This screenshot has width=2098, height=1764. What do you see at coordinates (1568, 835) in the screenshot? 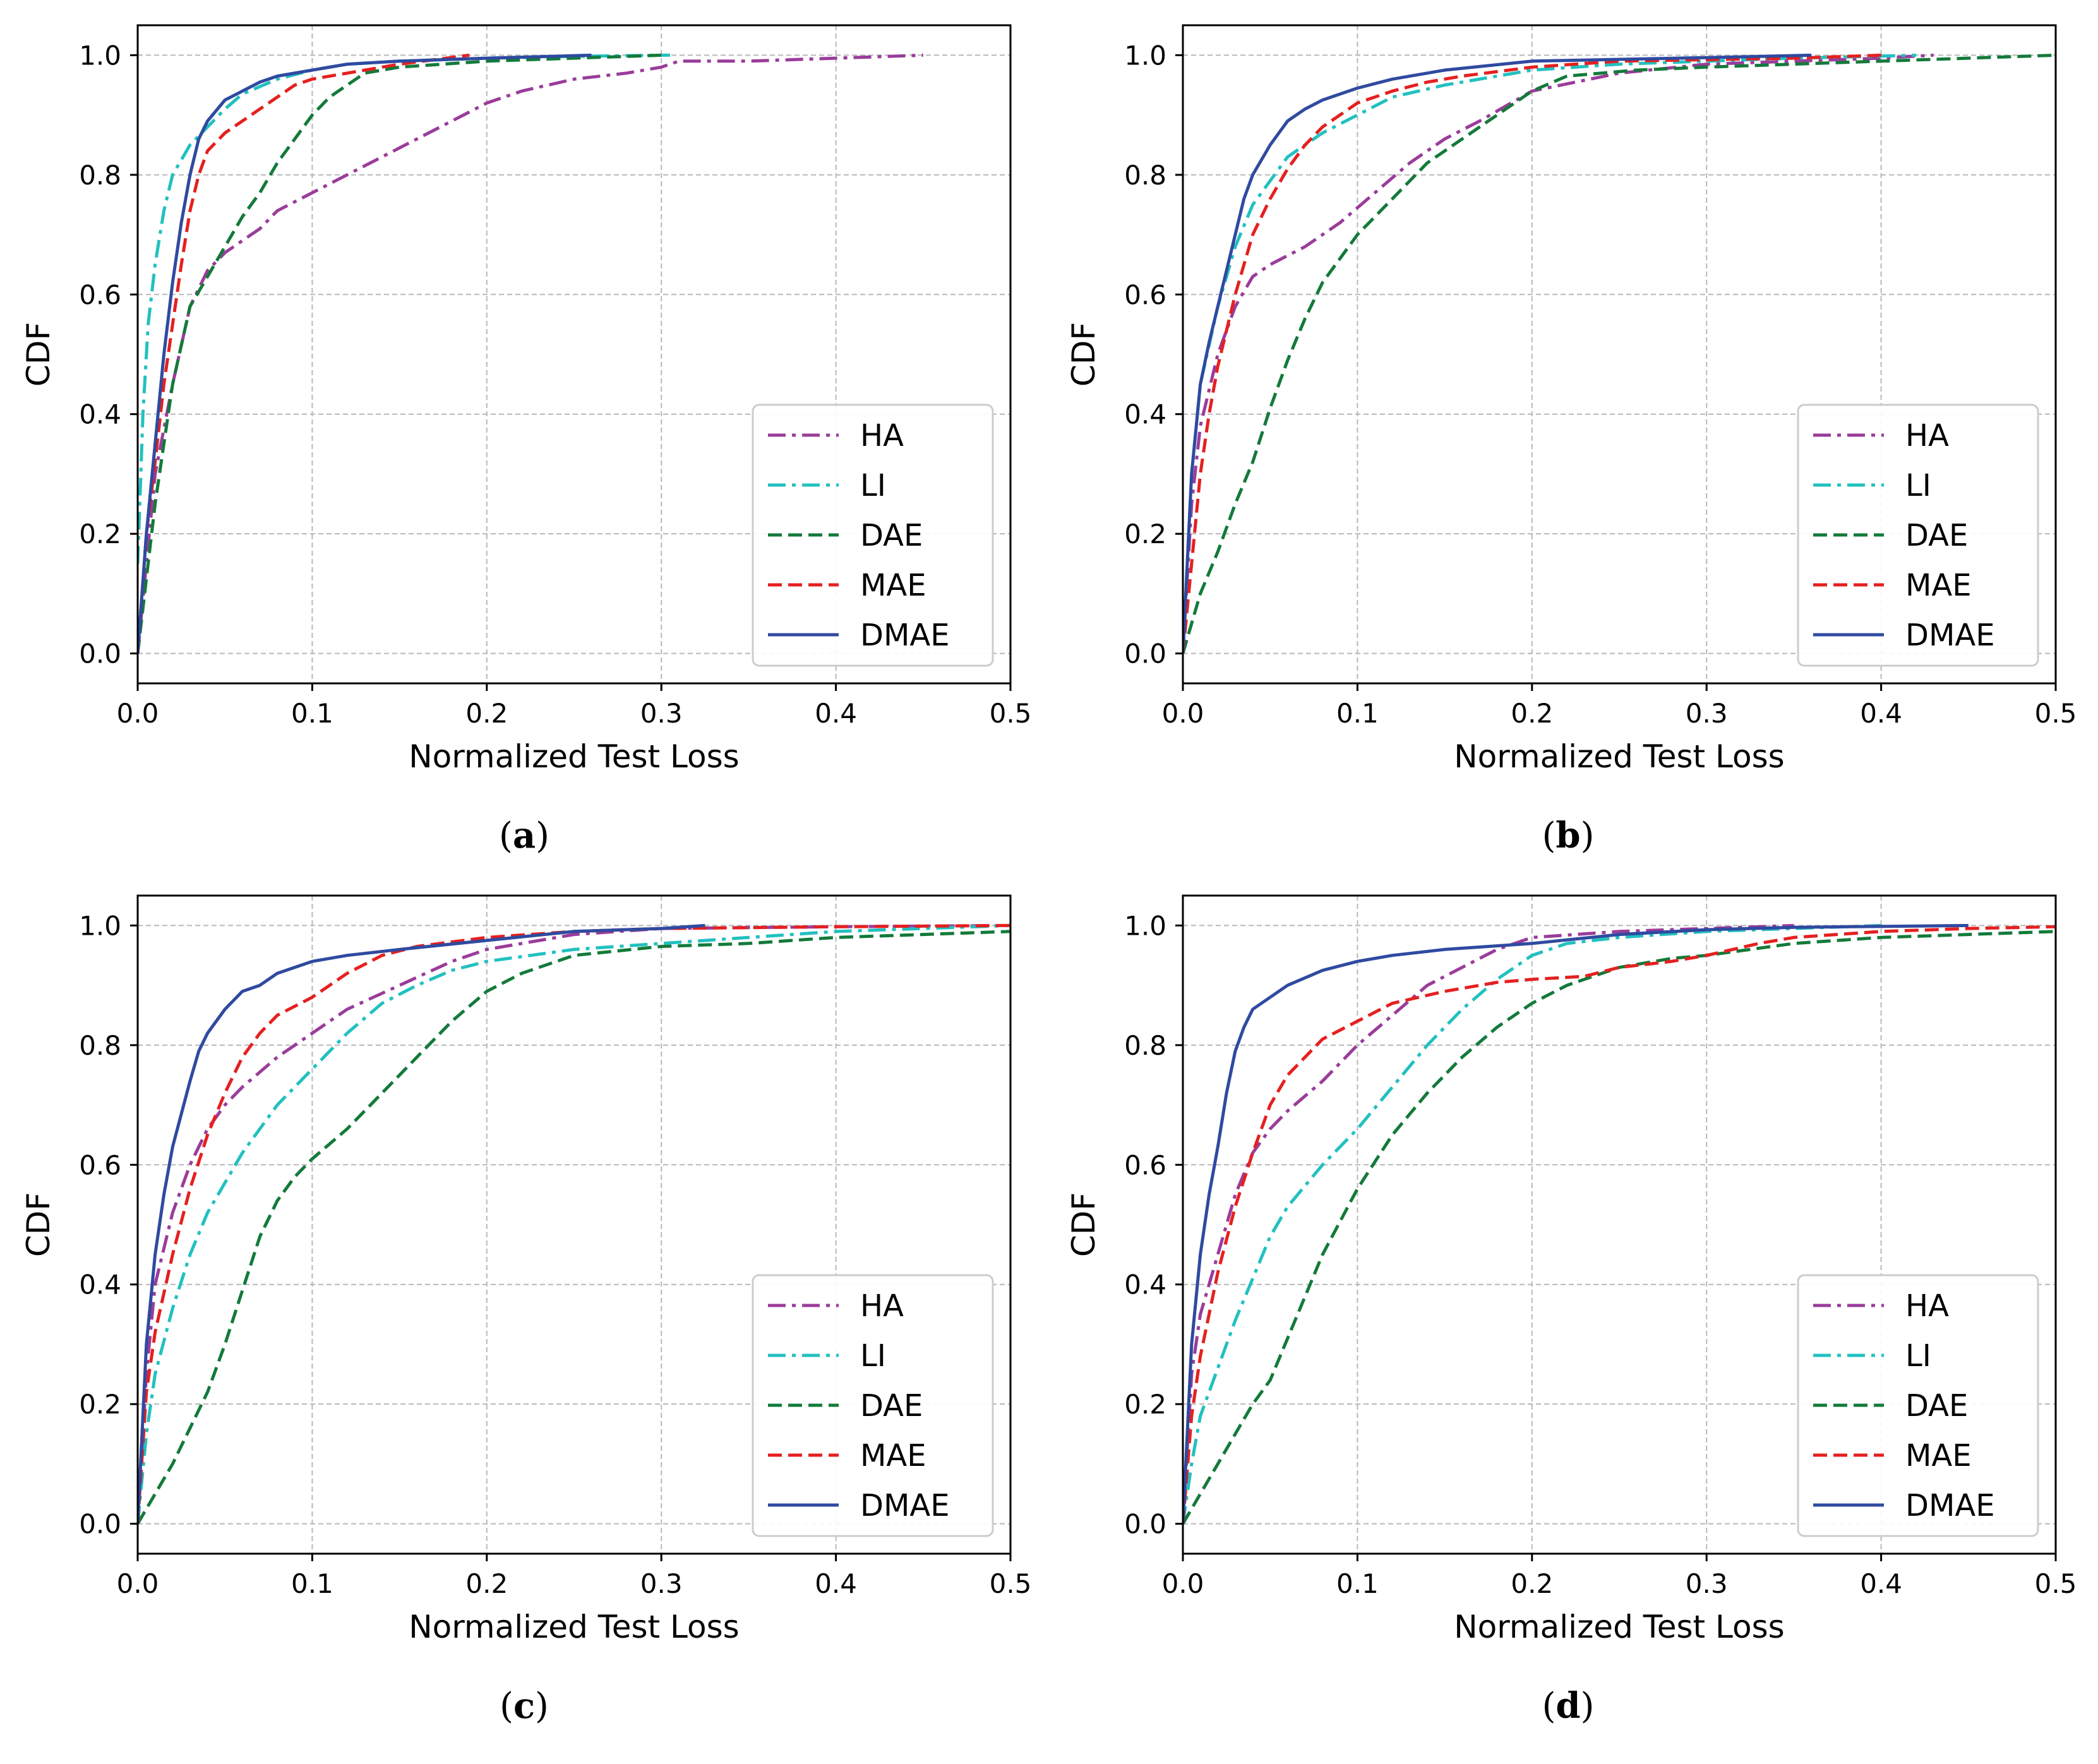
I see `caption-b: (b)` at bounding box center [1568, 835].